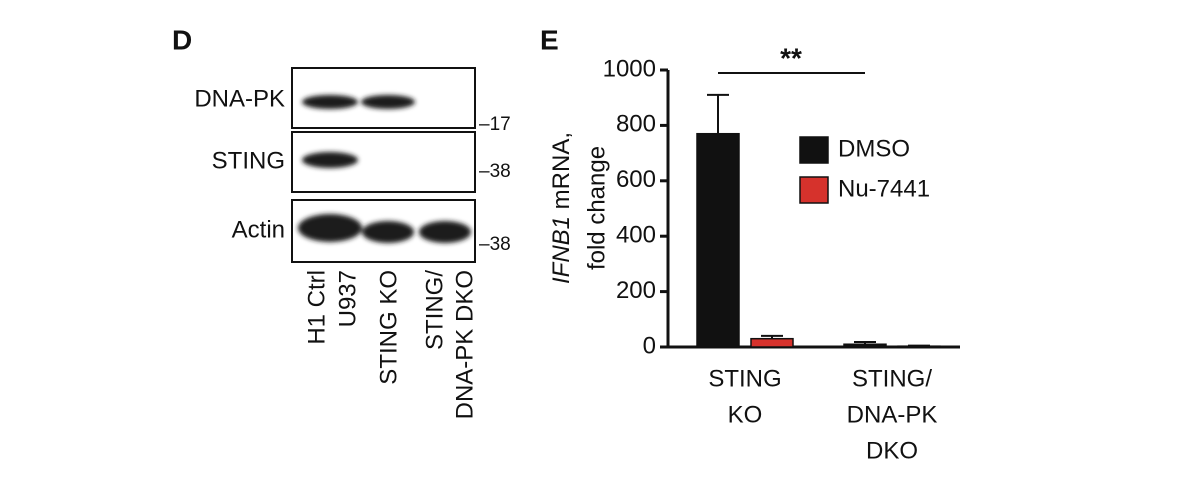  Describe the element at coordinates (182, 39) in the screenshot. I see `panel-label: D` at that location.